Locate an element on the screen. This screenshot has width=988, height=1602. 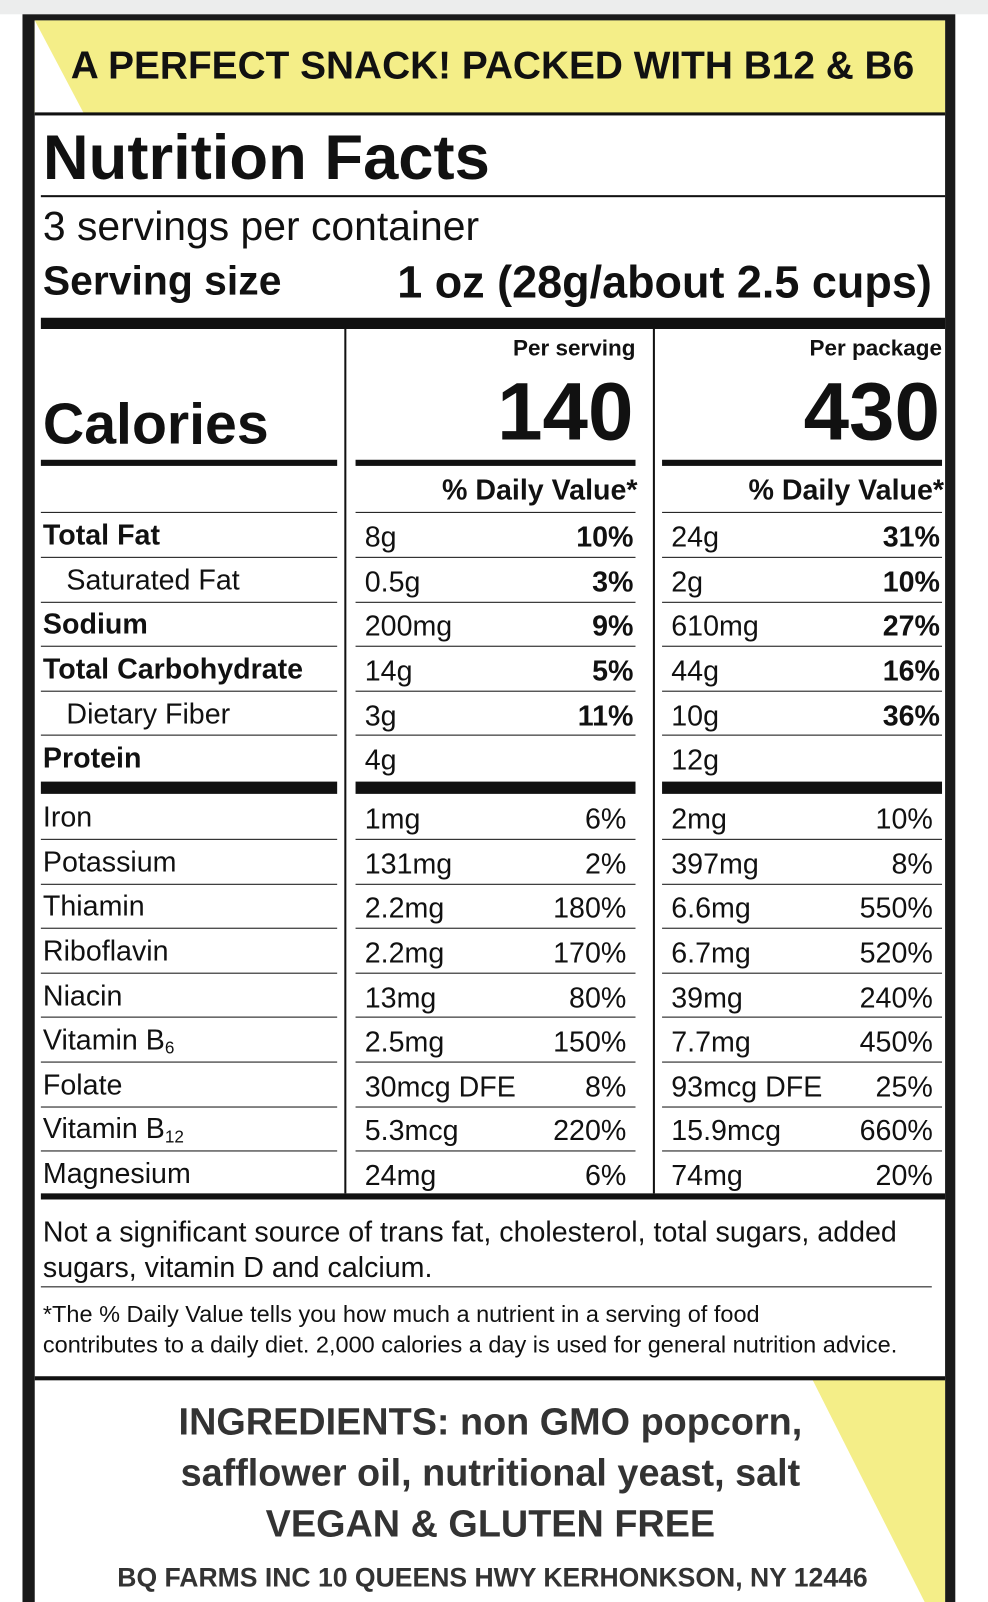
ingredients-corner is located at coordinates (879, 1490).